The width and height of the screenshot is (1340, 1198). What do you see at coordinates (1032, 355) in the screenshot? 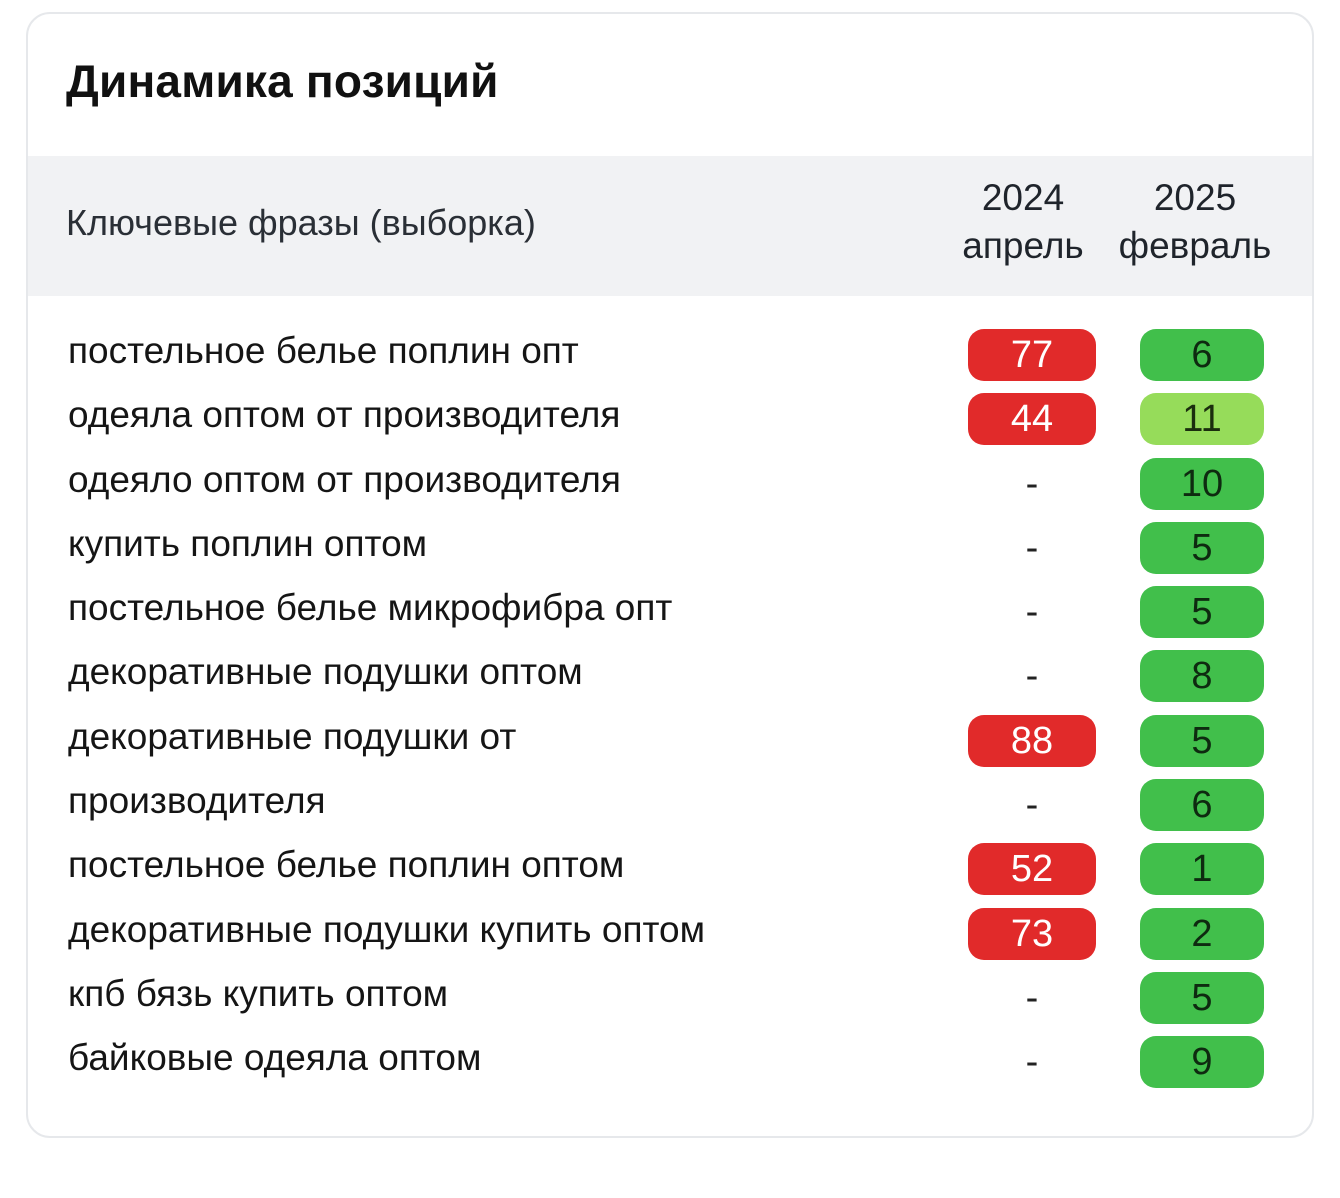
I see `position-2024: 77` at bounding box center [1032, 355].